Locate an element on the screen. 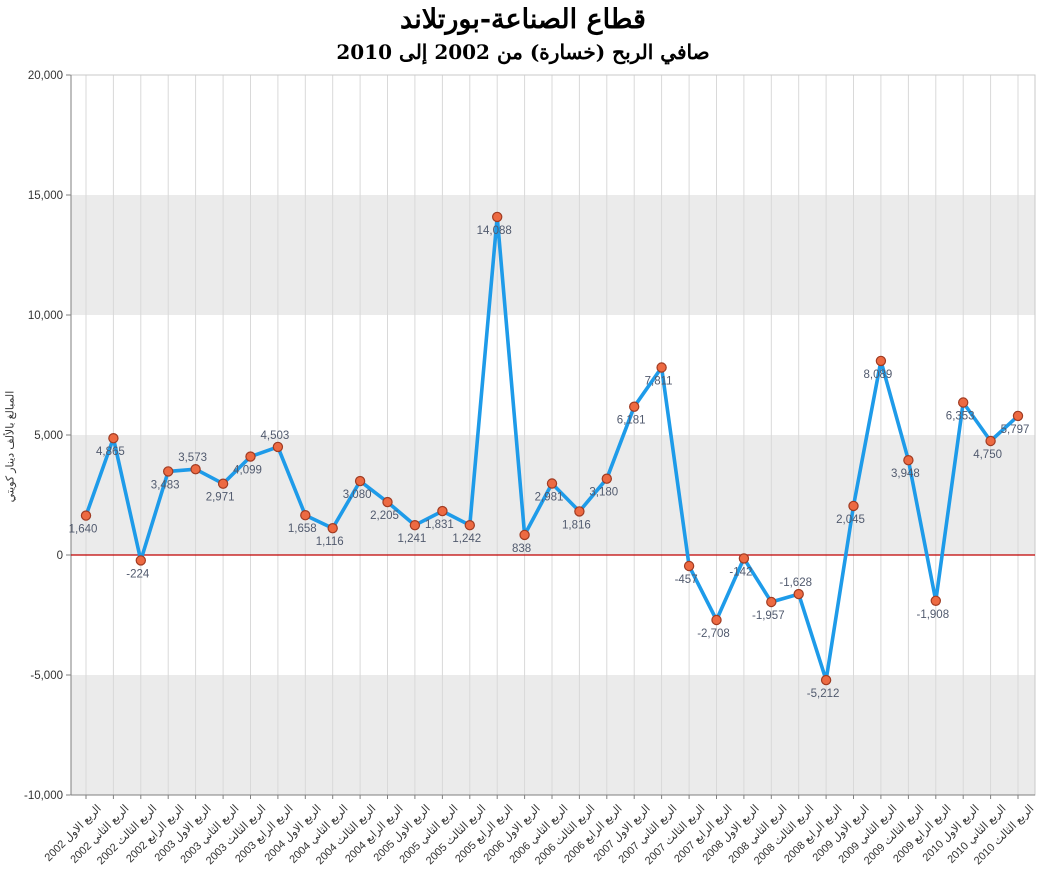 Image resolution: width=1046 pixels, height=872 pixels. data-point-label: 4,099 is located at coordinates (247, 471).